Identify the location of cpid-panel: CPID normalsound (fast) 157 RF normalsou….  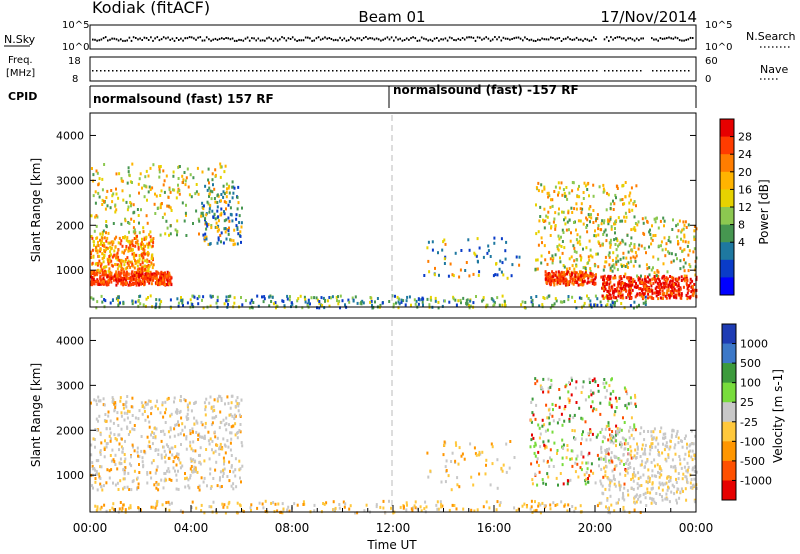
(352, 95).